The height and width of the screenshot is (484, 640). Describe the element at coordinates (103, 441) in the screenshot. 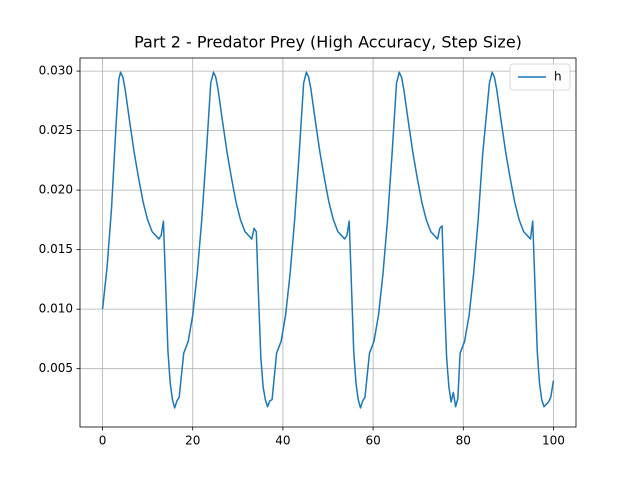

I see `x-tick-label: 0` at that location.